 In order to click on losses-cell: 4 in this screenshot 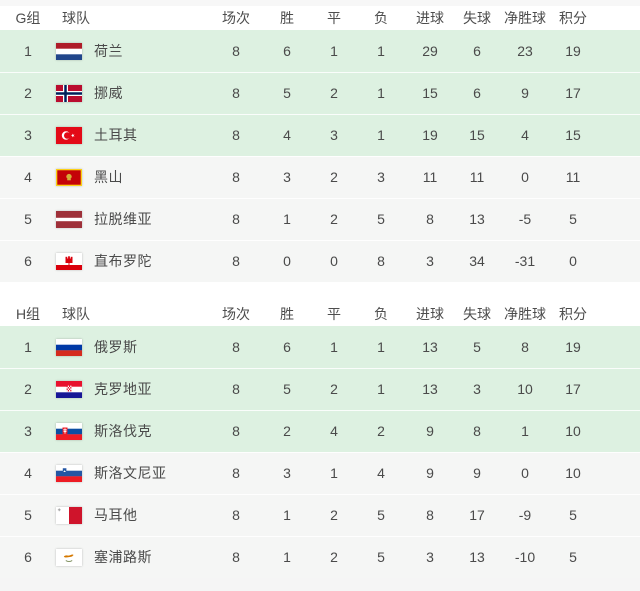, I will do `click(381, 473)`.